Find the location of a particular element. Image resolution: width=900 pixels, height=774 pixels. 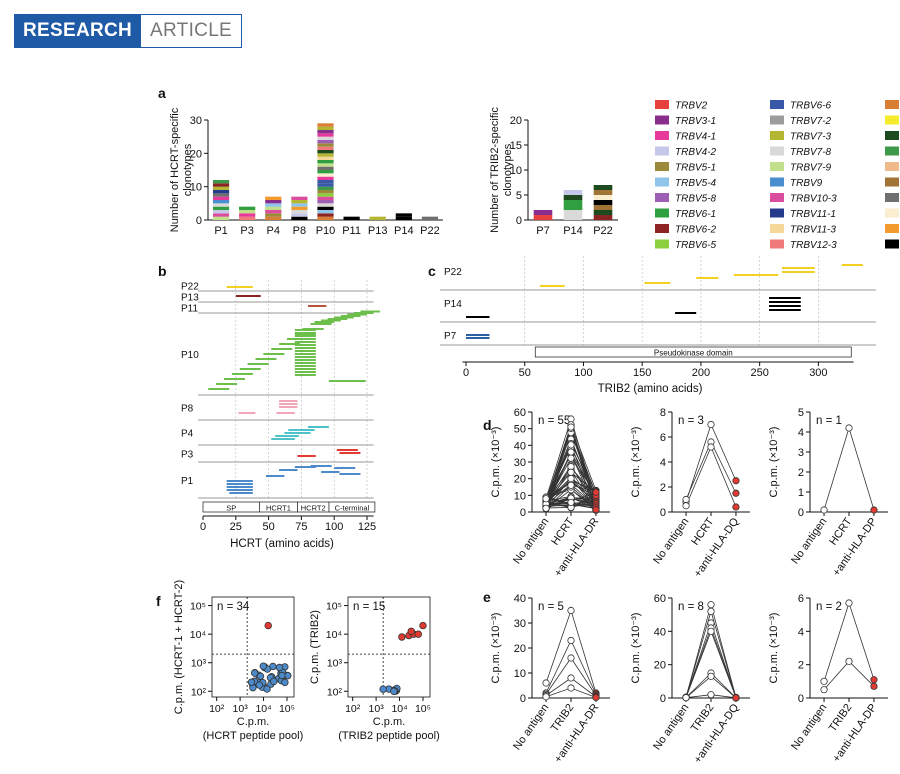

legend-label-18: TRBV11-3 is located at coordinates (813, 230).